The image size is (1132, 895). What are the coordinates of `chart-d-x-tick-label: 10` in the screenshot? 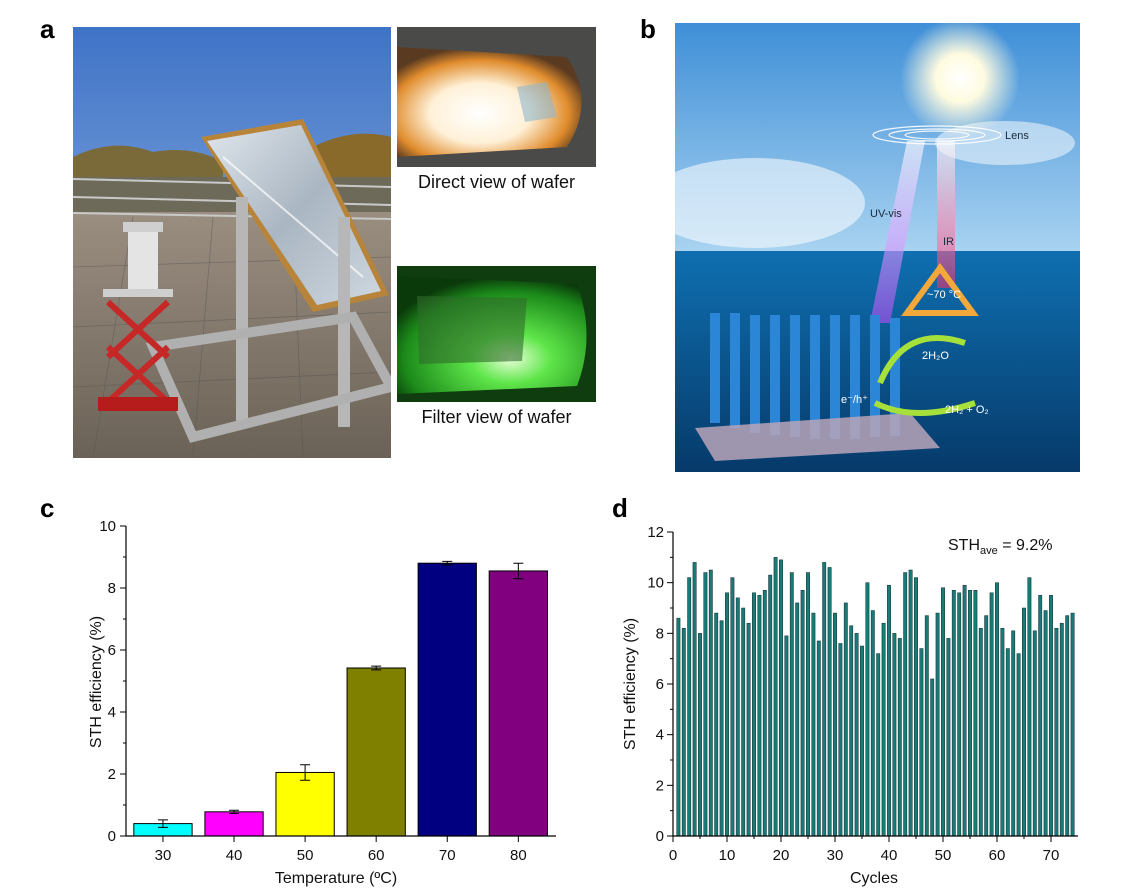 It's located at (727, 855).